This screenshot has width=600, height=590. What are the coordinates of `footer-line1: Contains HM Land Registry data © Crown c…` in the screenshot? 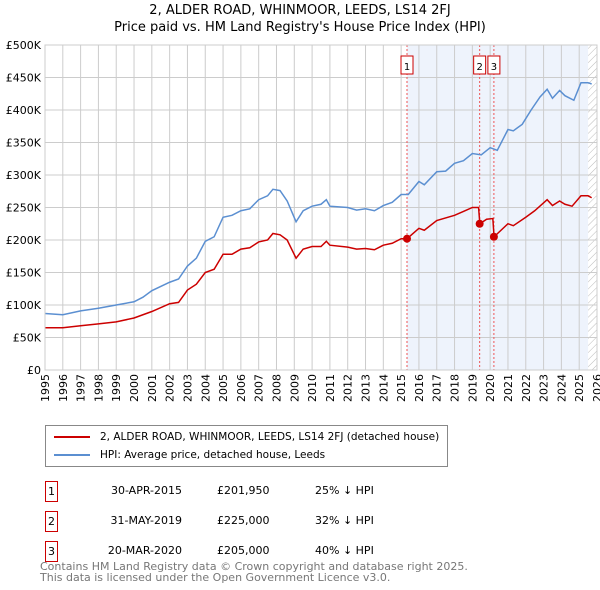 It's located at (254, 566).